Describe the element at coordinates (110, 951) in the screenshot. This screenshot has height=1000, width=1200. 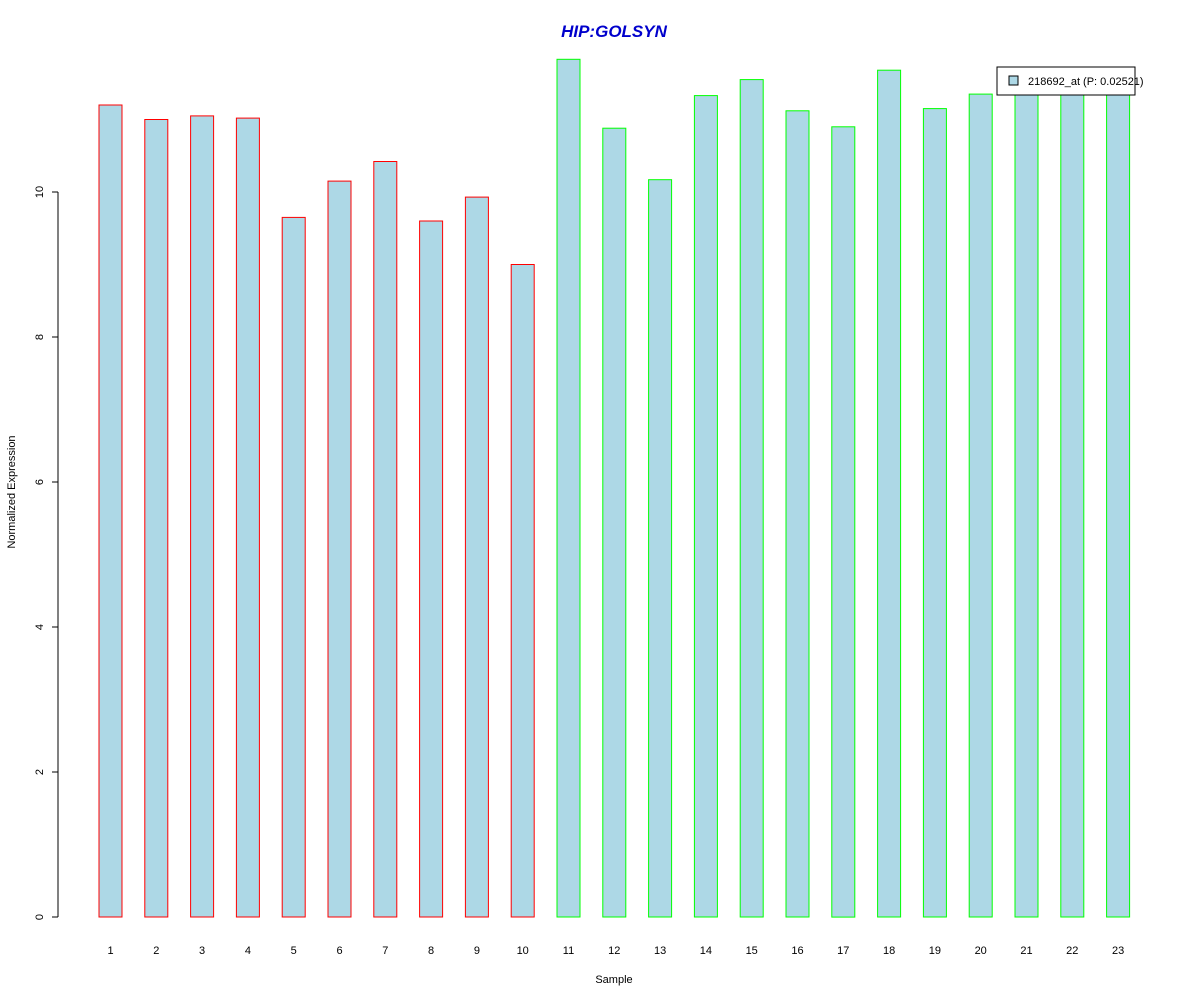
I see `x-tick-label-1: 1` at that location.